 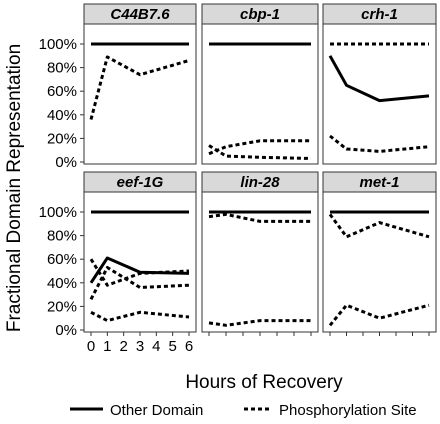 I want to click on legend-label-other-domain: Other Domain, so click(x=156, y=410).